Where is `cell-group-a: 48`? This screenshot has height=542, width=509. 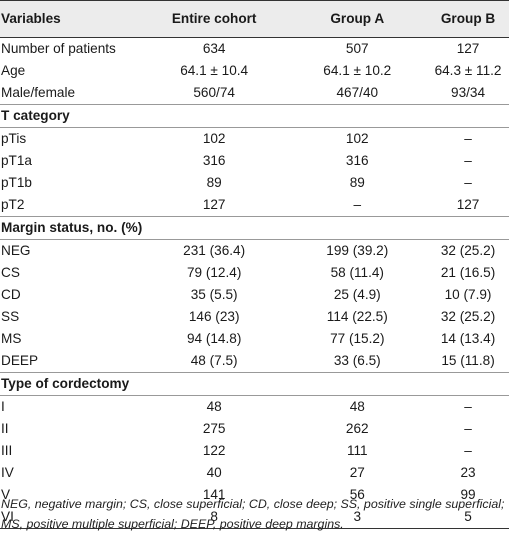
cell-group-a: 48 is located at coordinates (357, 406).